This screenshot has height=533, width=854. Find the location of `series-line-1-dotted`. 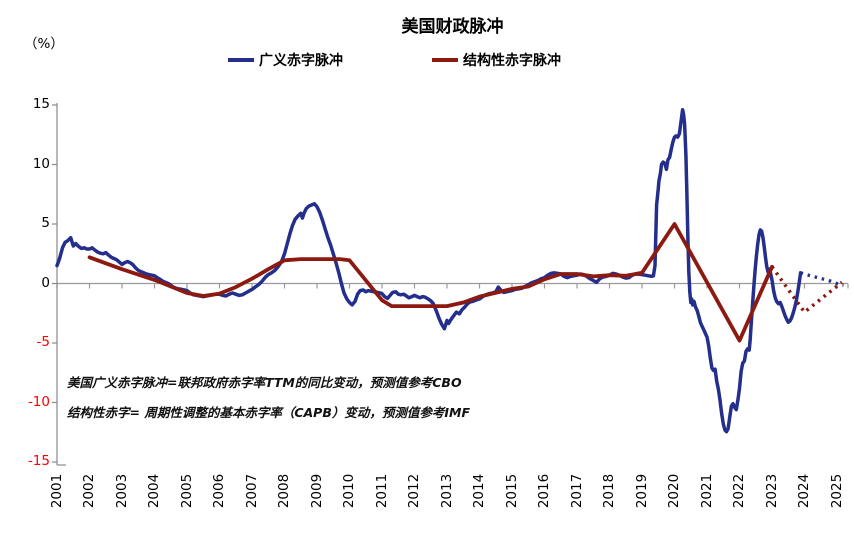

series-line-1-dotted is located at coordinates (822, 279).